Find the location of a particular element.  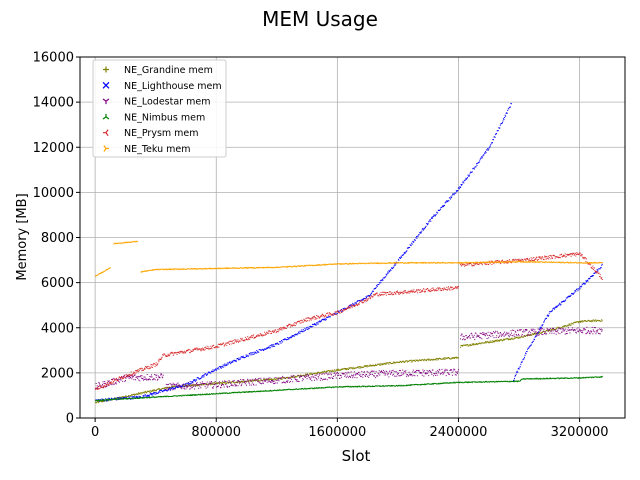

x-axis-label: Slot is located at coordinates (356, 456).